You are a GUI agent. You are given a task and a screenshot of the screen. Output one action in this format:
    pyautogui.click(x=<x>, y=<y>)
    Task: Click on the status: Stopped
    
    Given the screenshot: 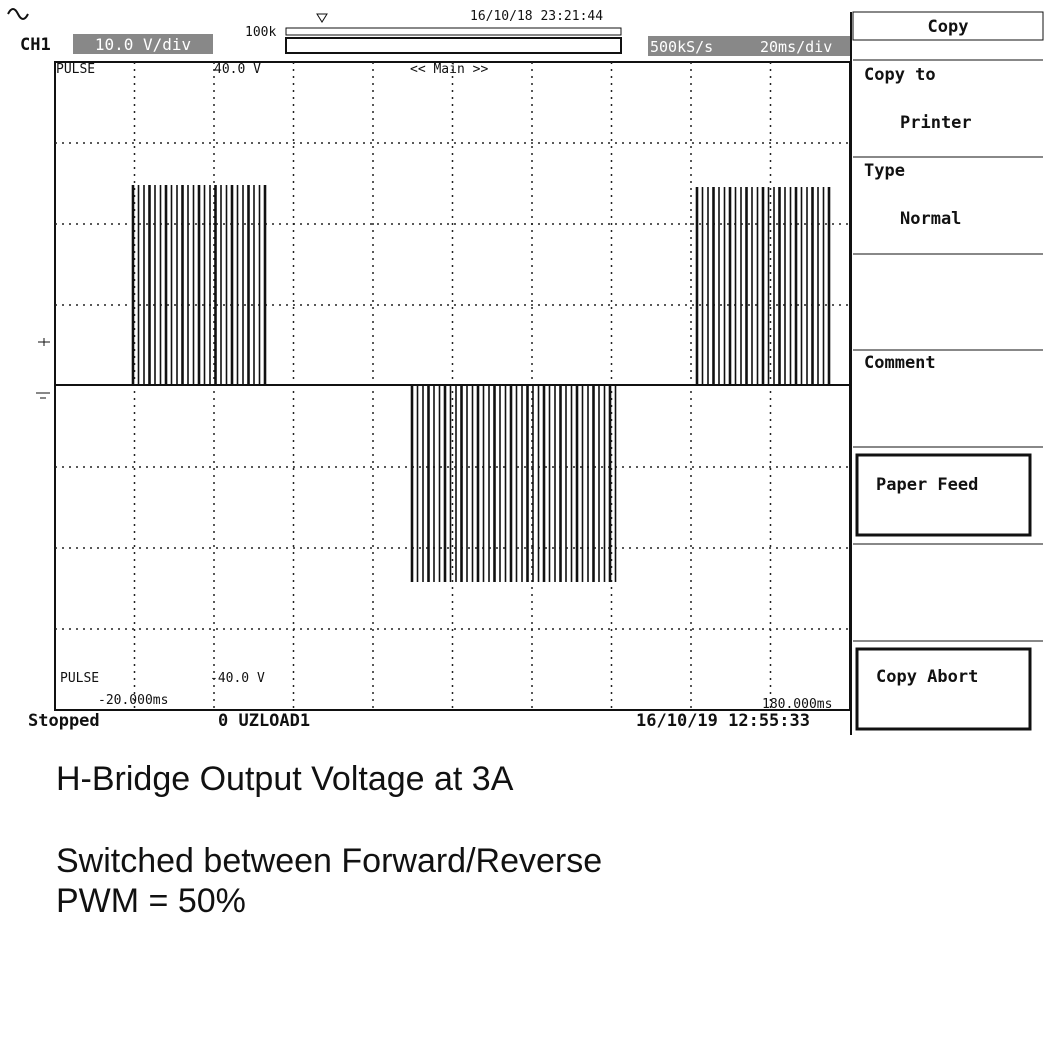 What is the action you would take?
    pyautogui.click(x=64, y=721)
    